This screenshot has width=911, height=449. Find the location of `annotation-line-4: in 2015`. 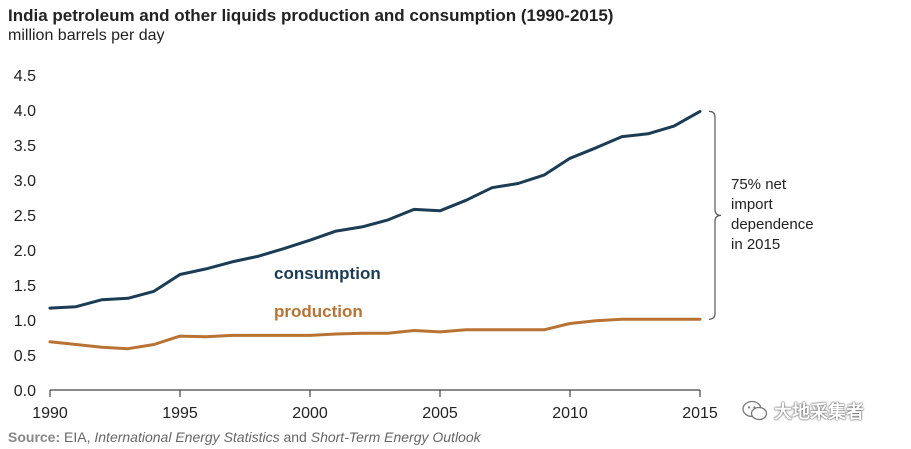

annotation-line-4: in 2015 is located at coordinates (755, 244).